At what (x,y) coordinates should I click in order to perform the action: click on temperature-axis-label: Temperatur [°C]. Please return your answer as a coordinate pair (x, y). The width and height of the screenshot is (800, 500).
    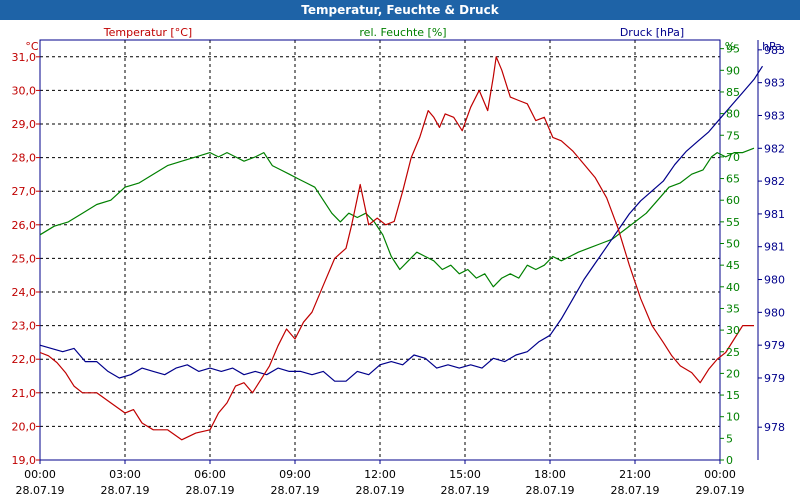
    Looking at the image, I should click on (147, 32).